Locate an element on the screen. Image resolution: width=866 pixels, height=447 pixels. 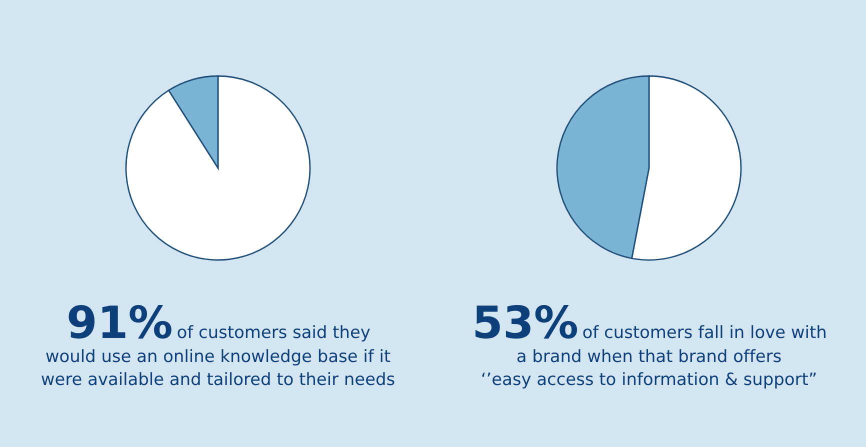
text: 53% is located at coordinates (526, 322).